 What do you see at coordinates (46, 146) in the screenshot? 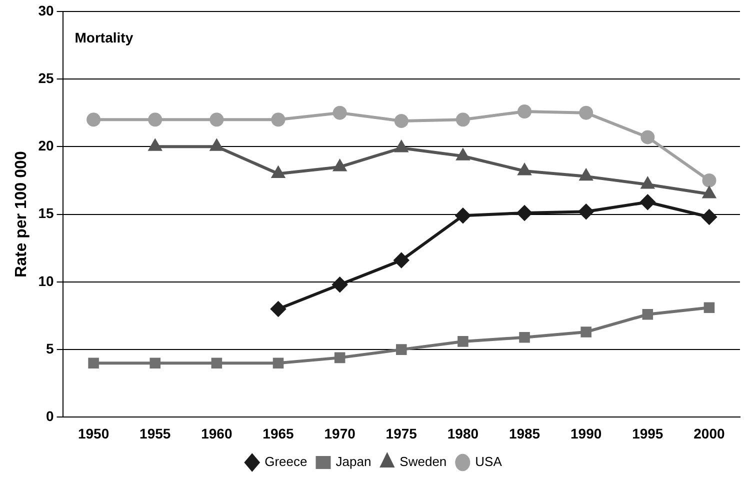
I see `y-tick-label: 20` at bounding box center [46, 146].